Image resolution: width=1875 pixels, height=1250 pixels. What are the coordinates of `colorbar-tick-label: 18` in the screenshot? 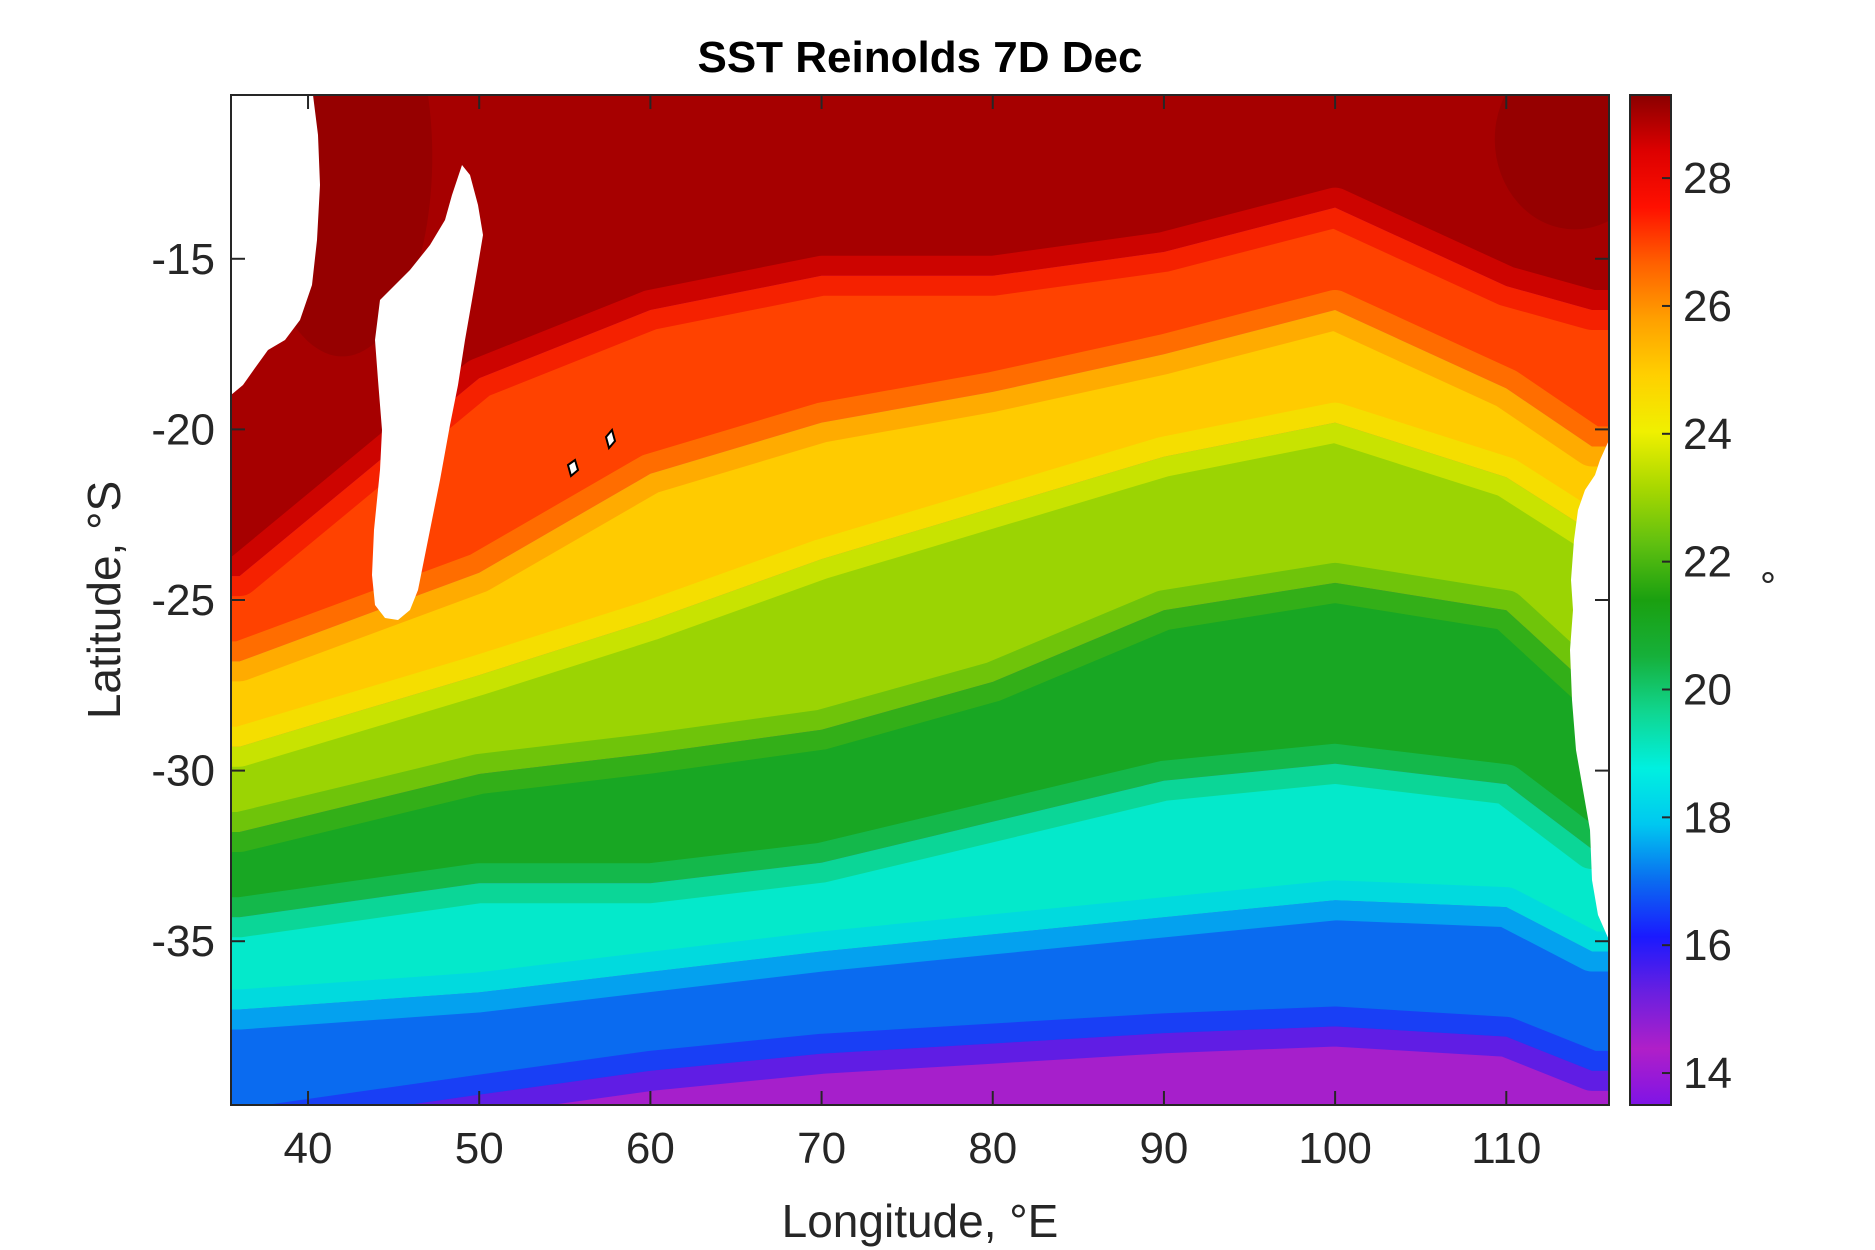 It's located at (1707, 817).